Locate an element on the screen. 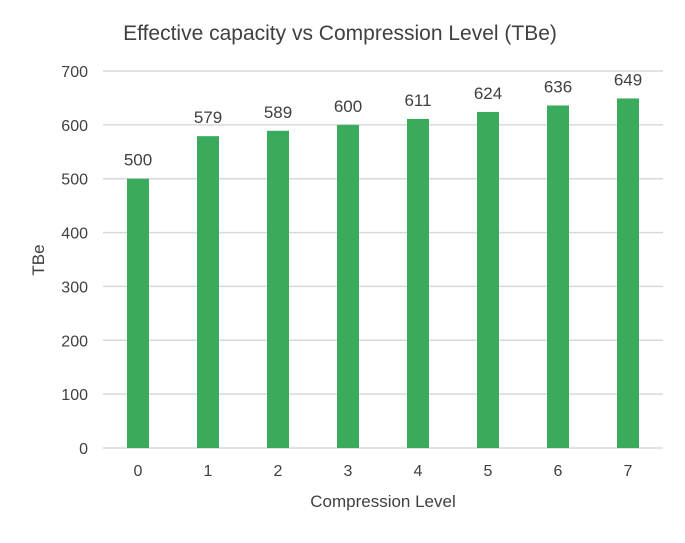  data-label: 649 is located at coordinates (628, 79).